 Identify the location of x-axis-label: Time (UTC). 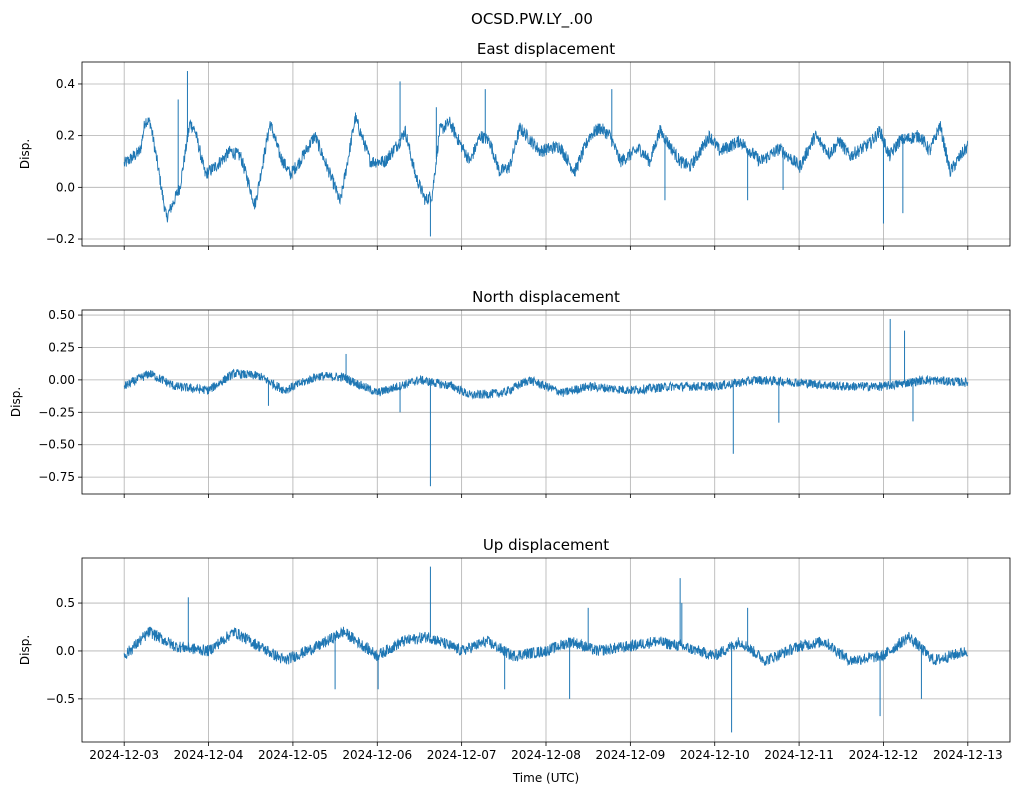
(545, 778).